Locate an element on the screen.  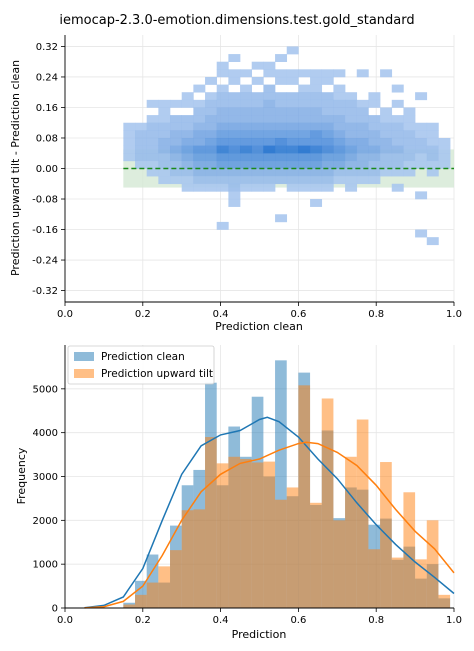
x-tick-label: 0.6 is located at coordinates (298, 314).